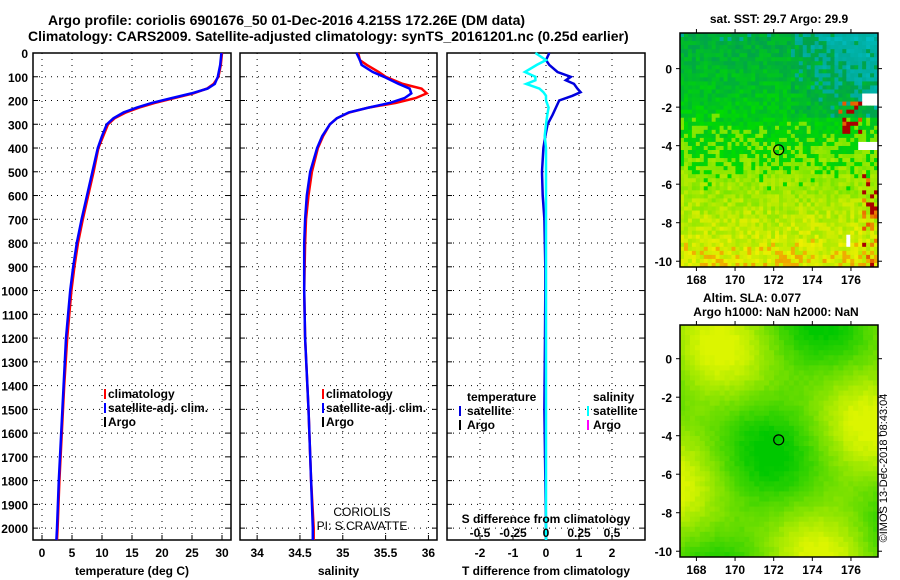 This screenshot has height=580, width=900. Describe the element at coordinates (323, 394) in the screenshot. I see `legend-swatch` at that location.